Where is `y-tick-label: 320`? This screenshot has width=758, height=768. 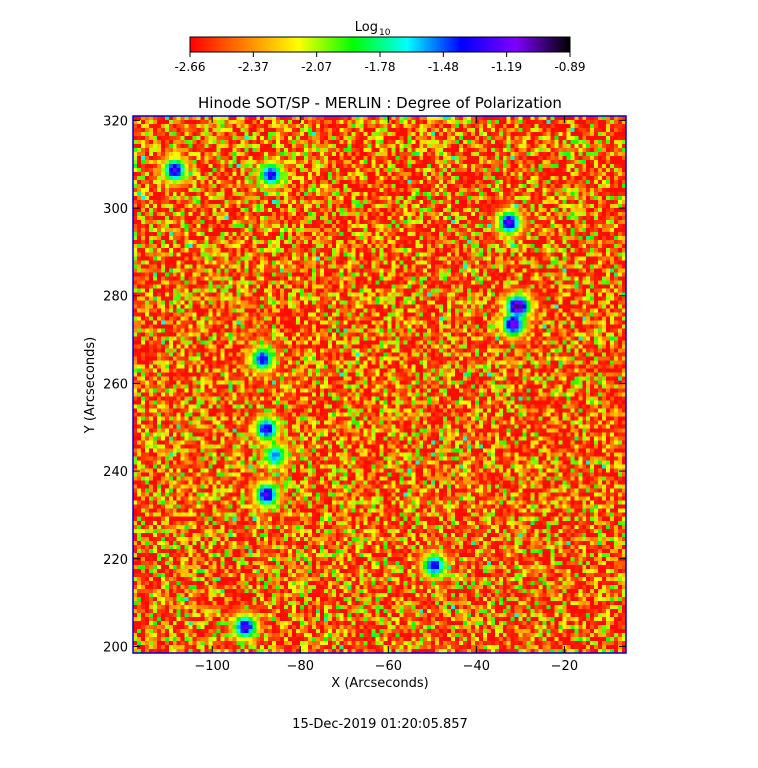
y-tick-label: 320 is located at coordinates (115, 121).